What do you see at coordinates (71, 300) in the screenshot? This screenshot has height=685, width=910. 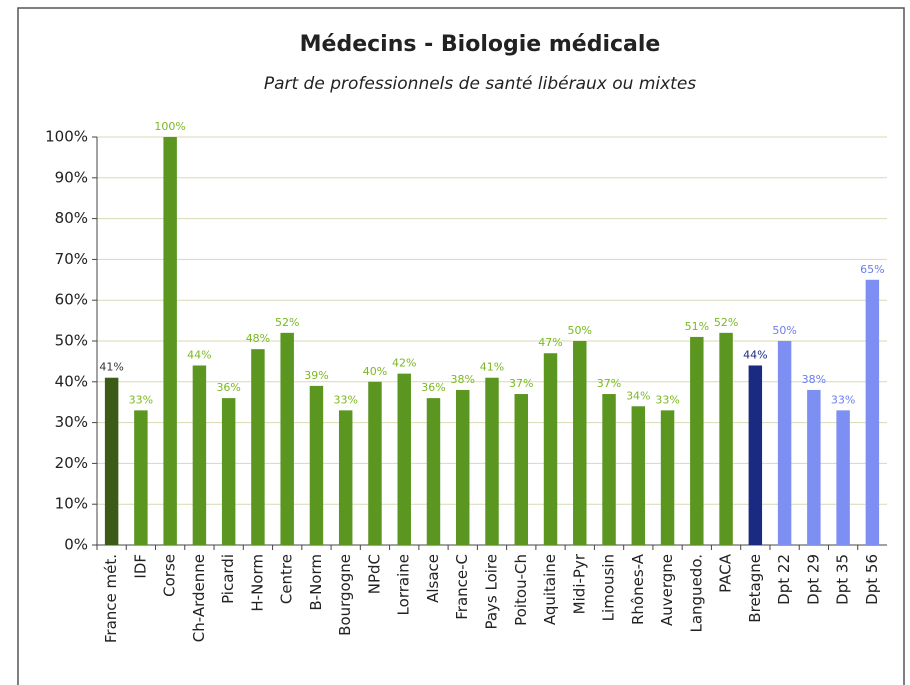 I see `y-tick-label: 60%` at bounding box center [71, 300].